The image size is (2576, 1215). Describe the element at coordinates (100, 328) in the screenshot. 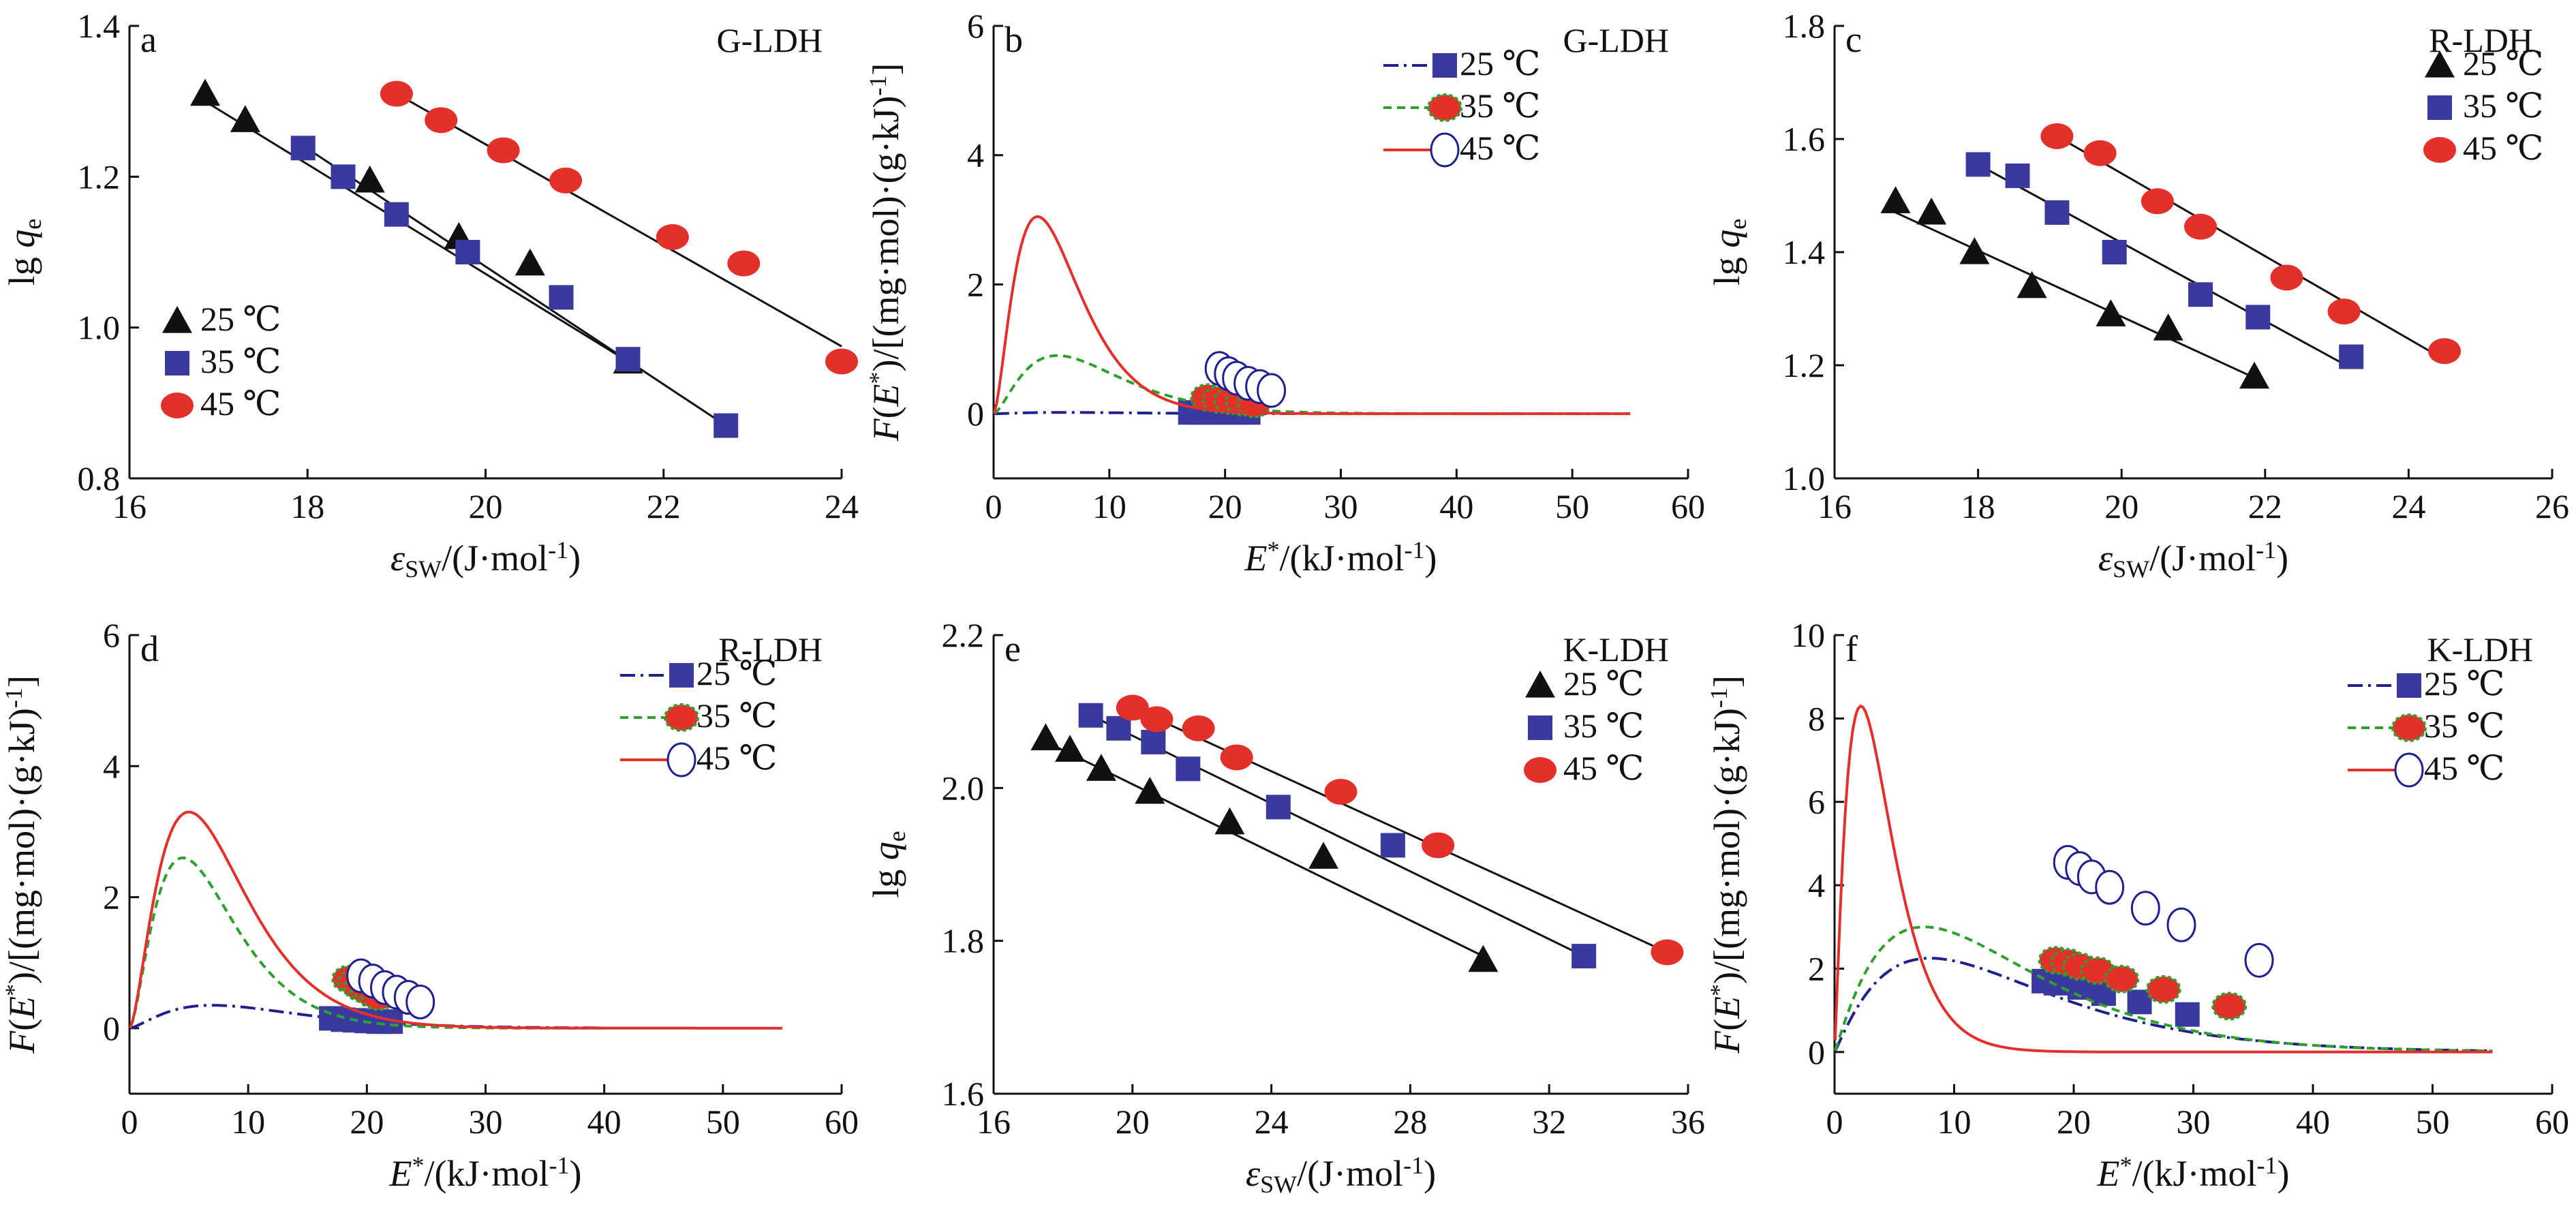

I see `y-tick-label: 1.0` at that location.